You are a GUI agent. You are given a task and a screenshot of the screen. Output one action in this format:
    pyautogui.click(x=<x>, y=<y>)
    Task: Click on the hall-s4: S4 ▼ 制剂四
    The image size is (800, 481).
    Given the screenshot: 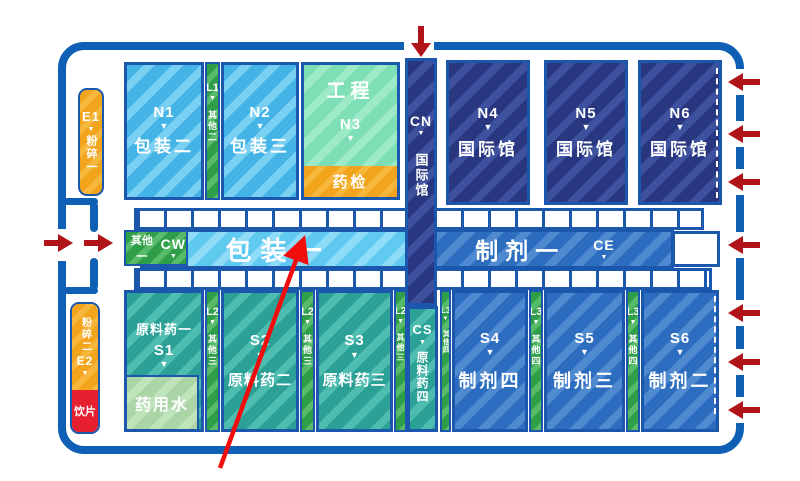 What is the action you would take?
    pyautogui.click(x=490, y=361)
    